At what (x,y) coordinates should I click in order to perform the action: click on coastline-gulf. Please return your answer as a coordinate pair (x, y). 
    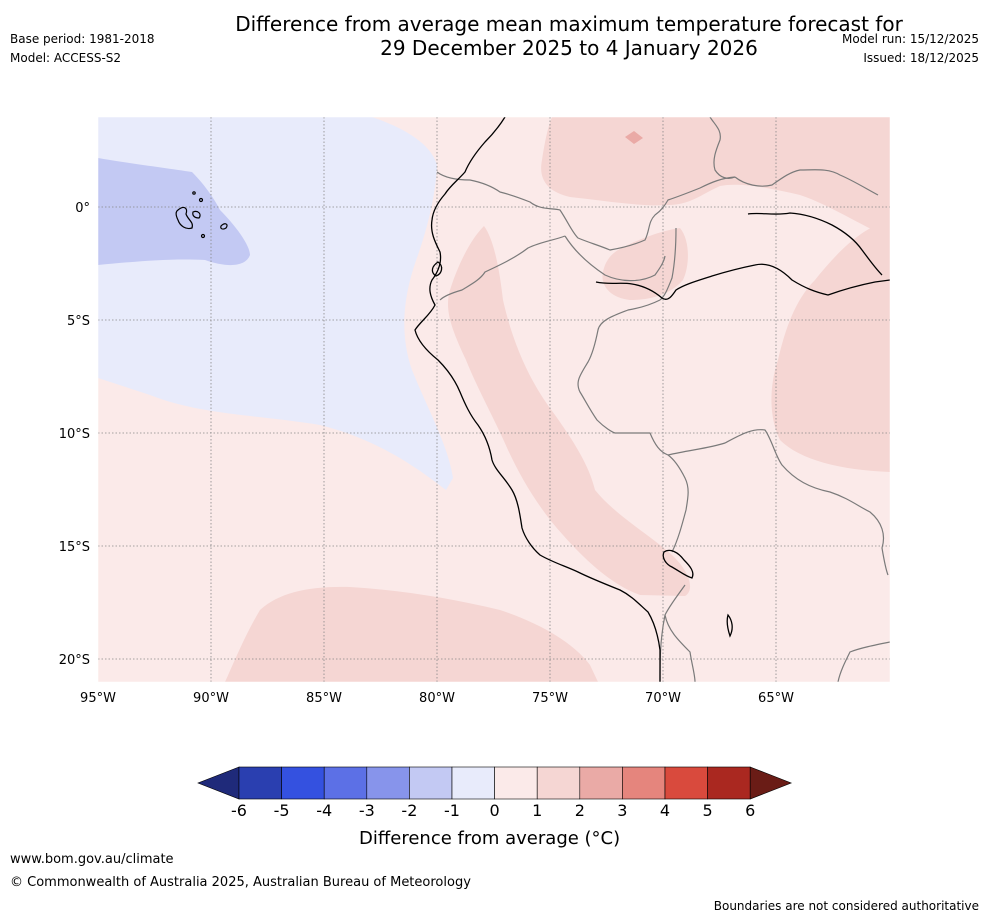
    Looking at the image, I should click on (437, 269).